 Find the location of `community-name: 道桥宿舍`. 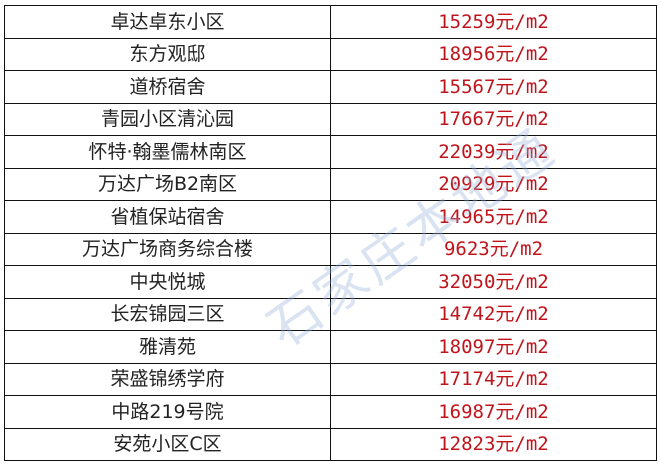

community-name: 道桥宿舍 is located at coordinates (167, 87).